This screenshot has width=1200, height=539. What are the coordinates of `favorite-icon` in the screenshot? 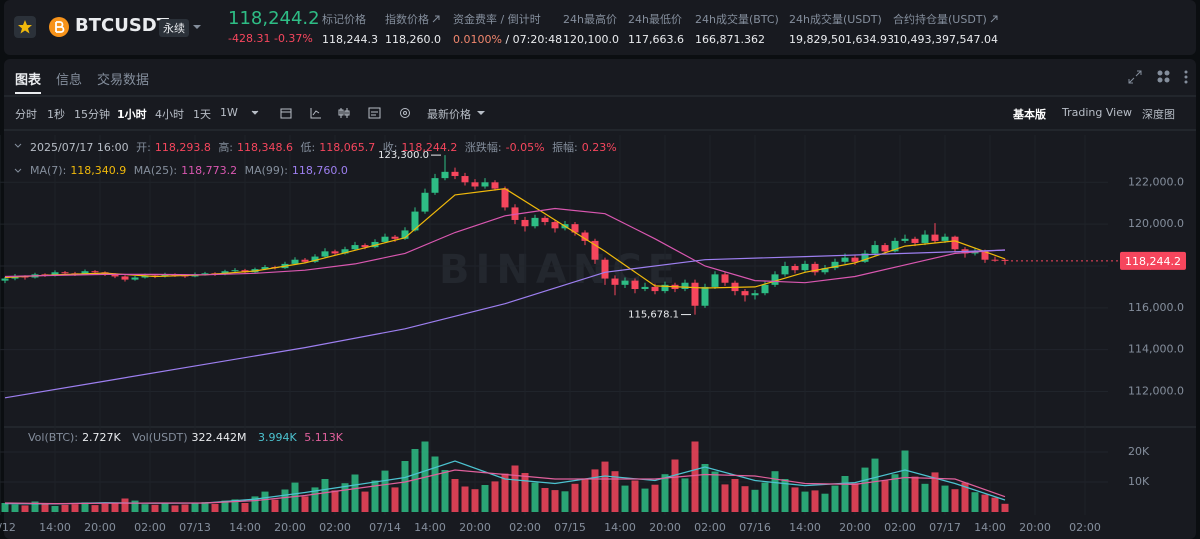 It's located at (25, 27).